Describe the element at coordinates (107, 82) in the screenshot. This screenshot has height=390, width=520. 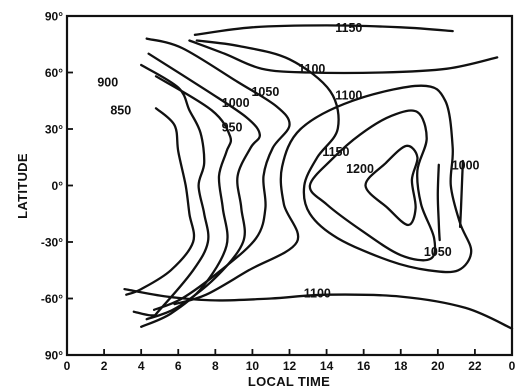
I see `contour-label-900: 900` at that location.